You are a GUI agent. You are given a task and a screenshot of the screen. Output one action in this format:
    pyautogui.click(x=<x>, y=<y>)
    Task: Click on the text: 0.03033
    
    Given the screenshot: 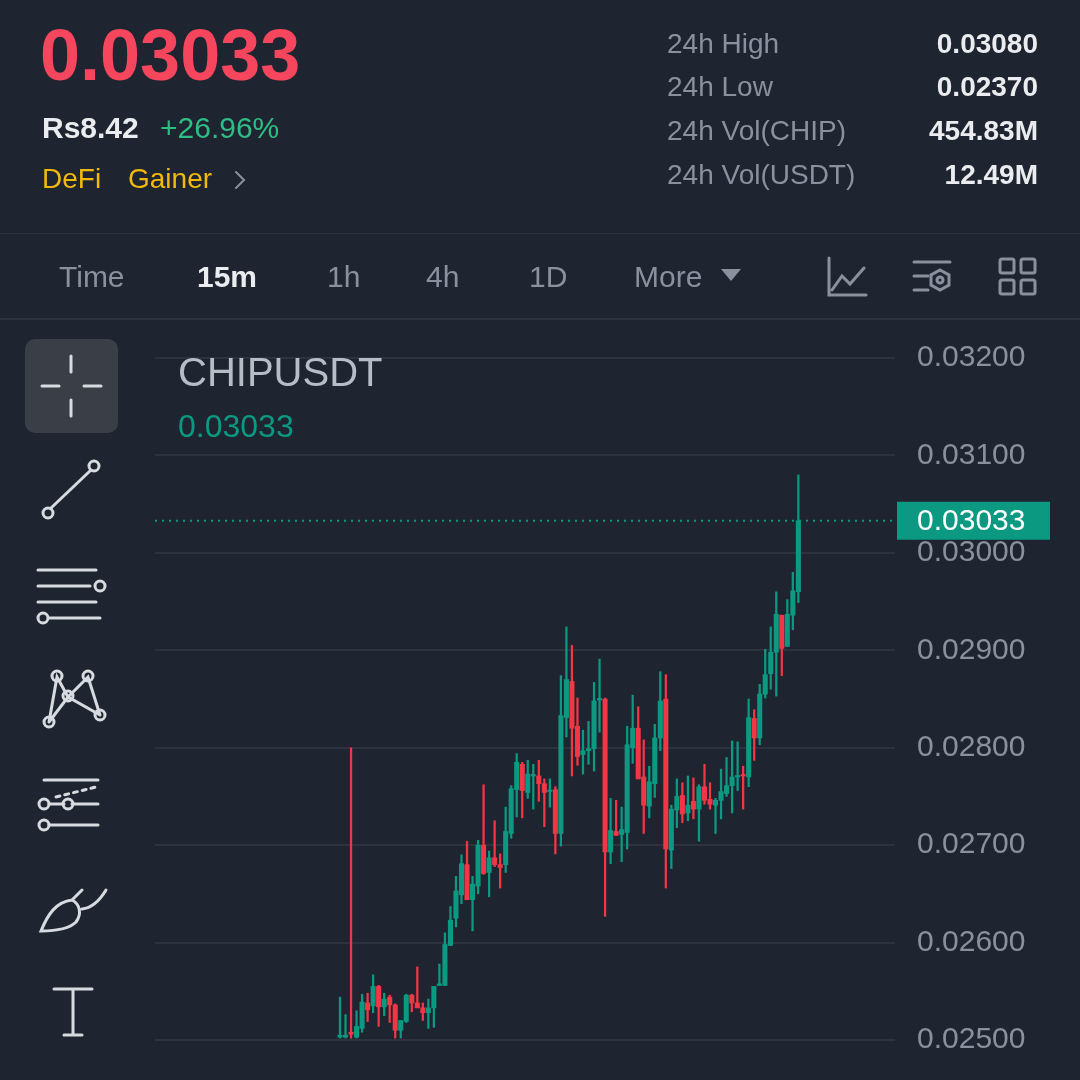 What is the action you would take?
    pyautogui.click(x=170, y=55)
    